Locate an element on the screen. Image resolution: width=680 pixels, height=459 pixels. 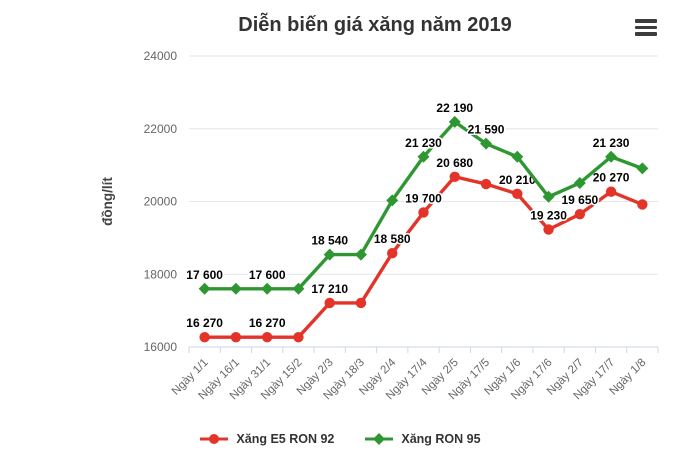
red-series-legend-marker is located at coordinates (214, 439).